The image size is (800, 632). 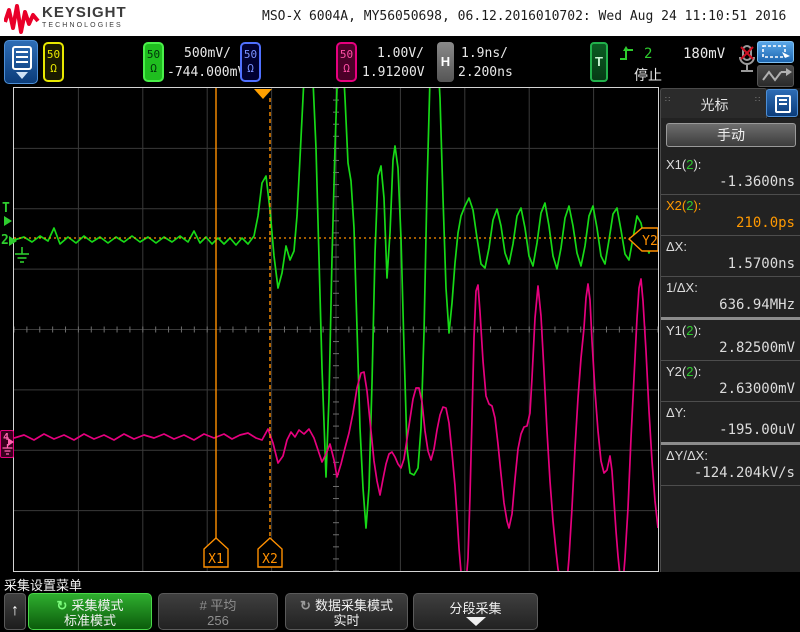 I want to click on grip-right-icon: ∷, so click(x=758, y=99).